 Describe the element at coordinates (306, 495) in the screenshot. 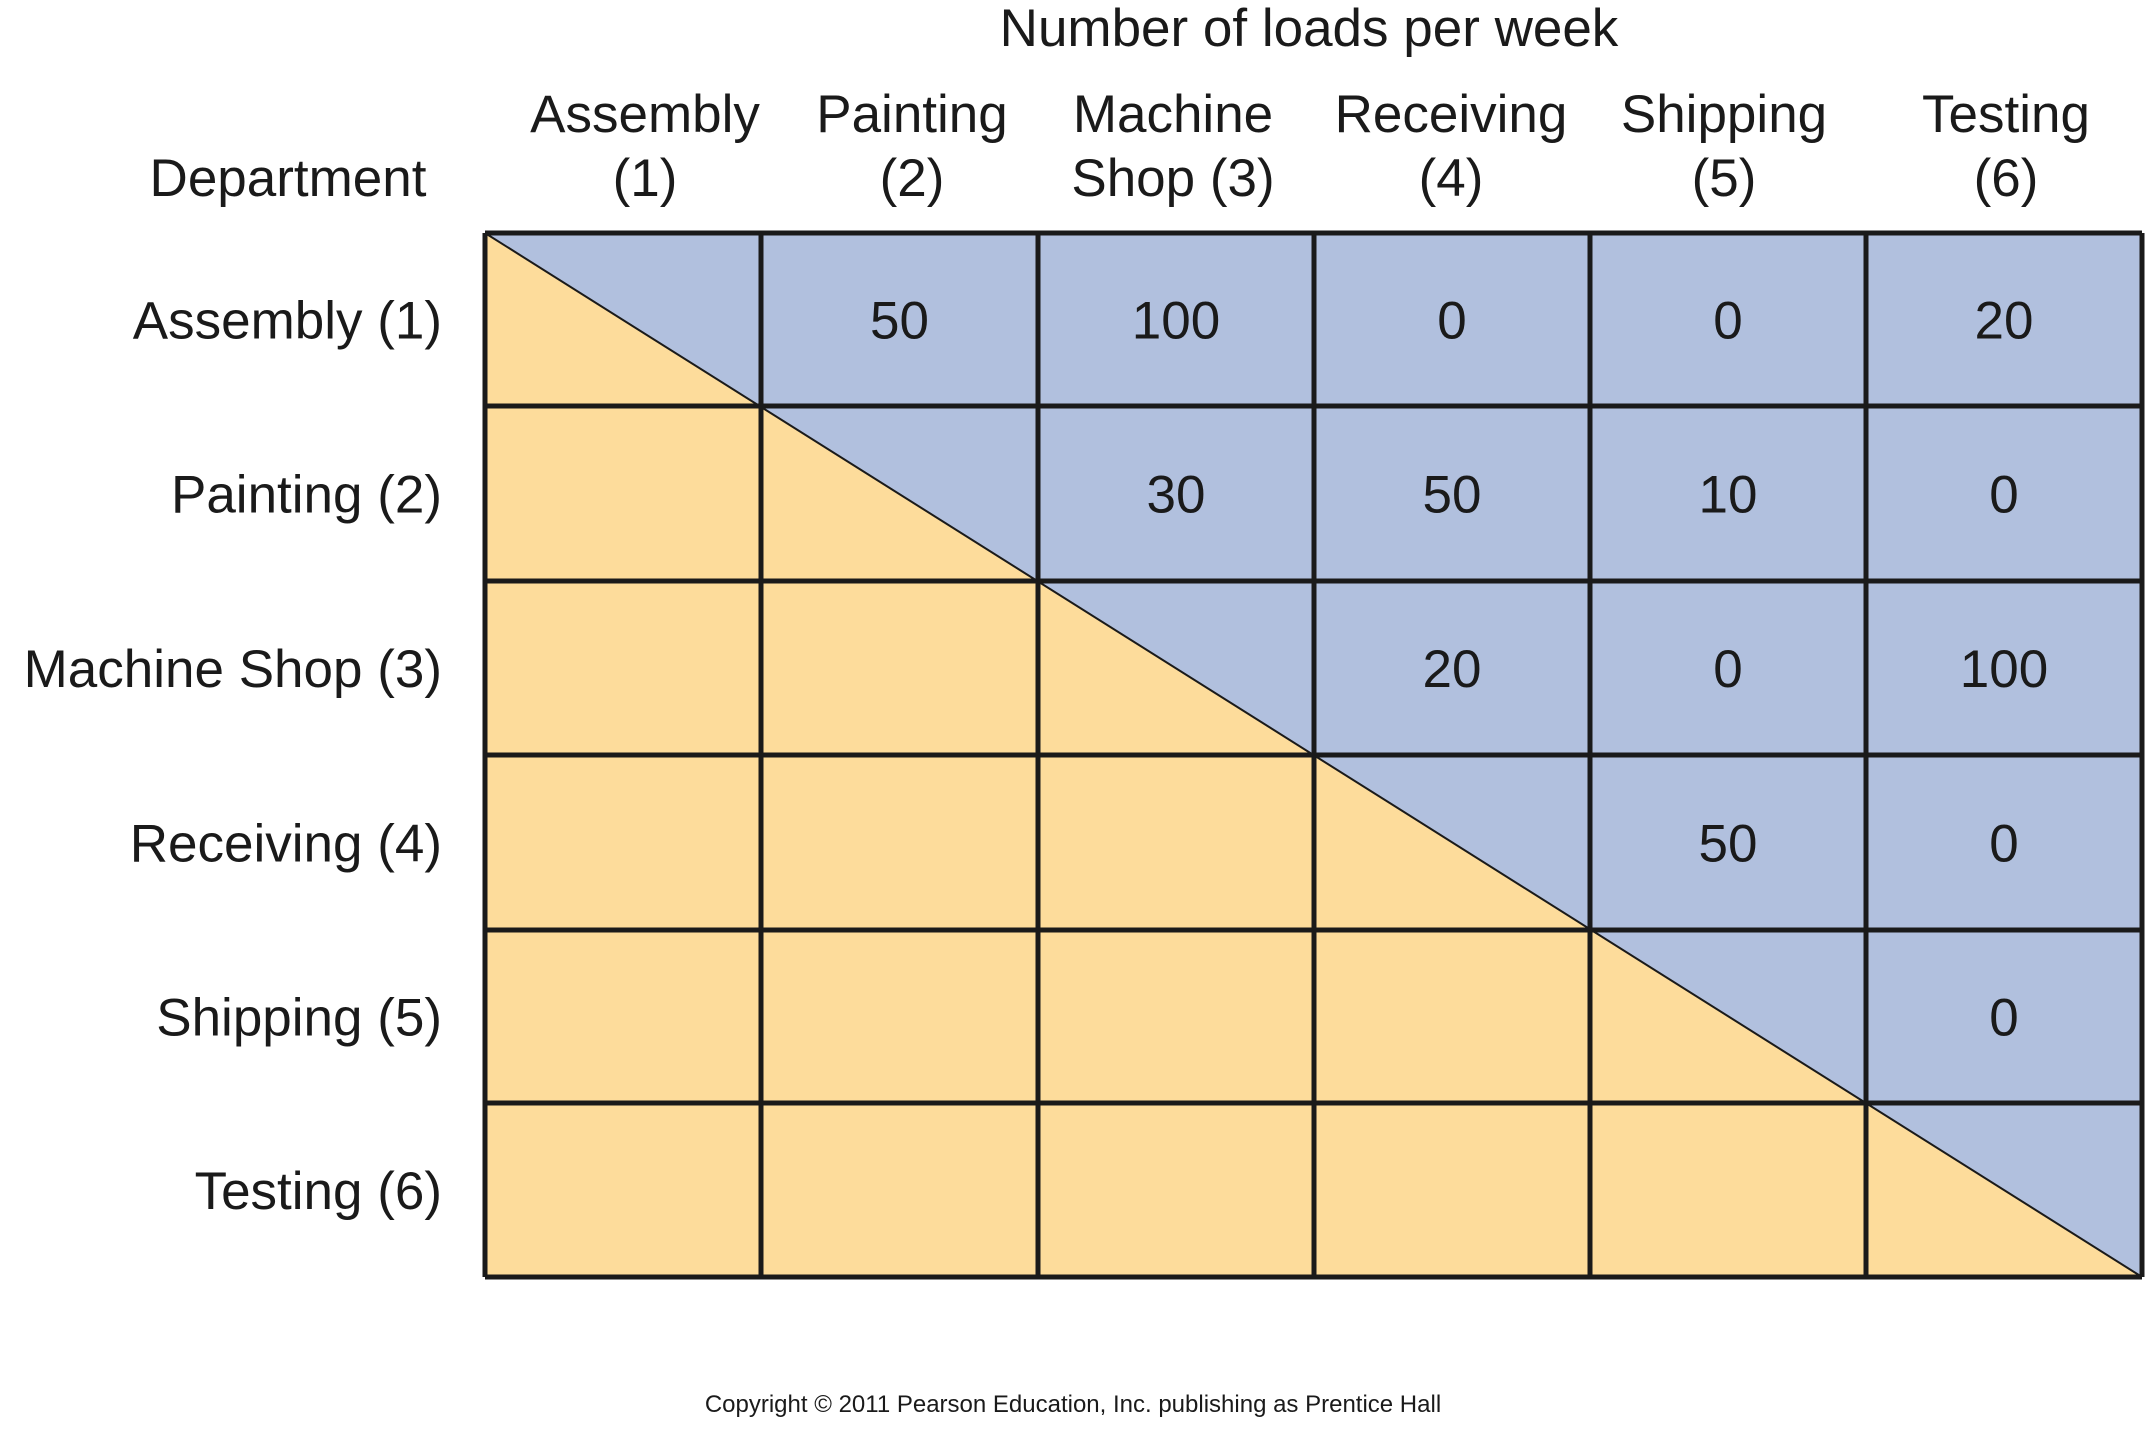

I see `row-label: Painting (2)` at that location.